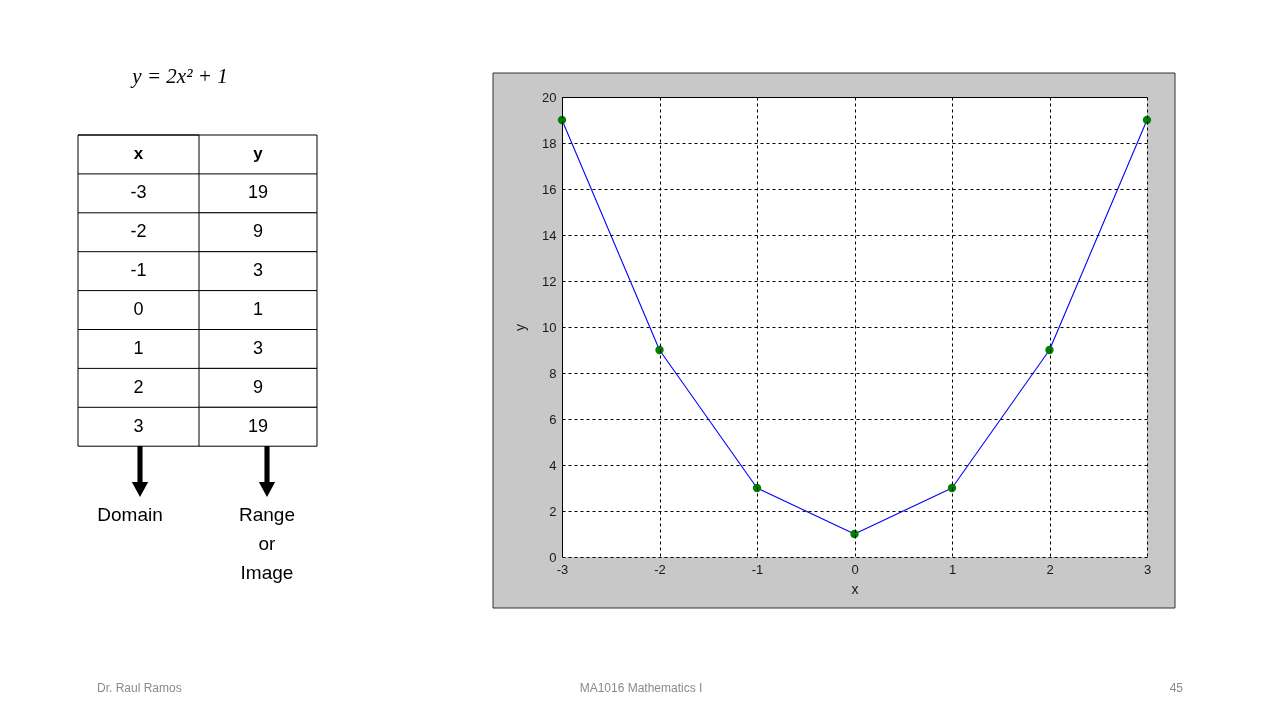 The image size is (1280, 720). I want to click on x-tick-label: 1, so click(952, 569).